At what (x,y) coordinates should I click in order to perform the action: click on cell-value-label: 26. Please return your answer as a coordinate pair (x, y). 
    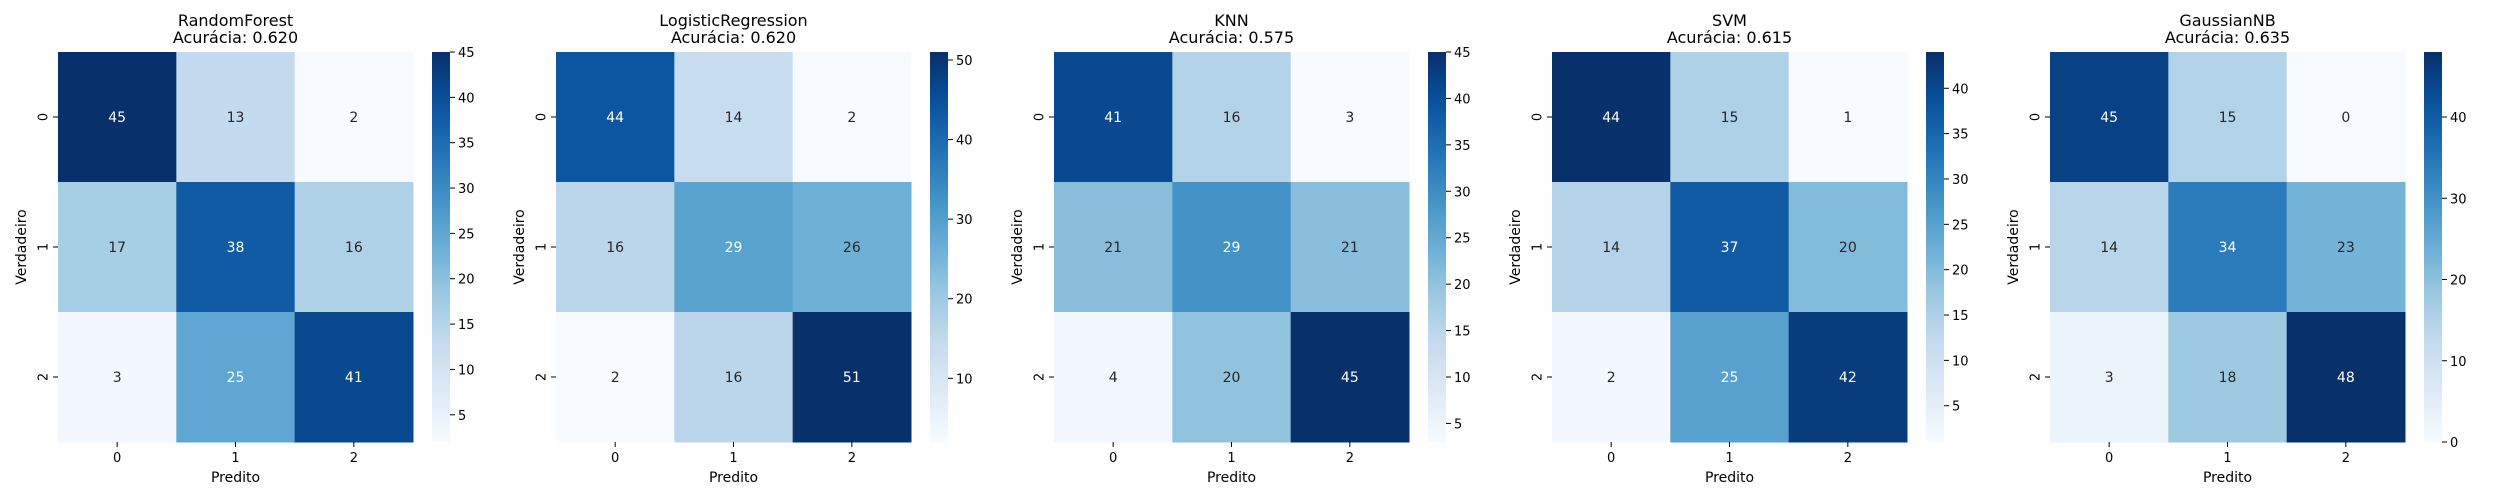
    Looking at the image, I should click on (852, 248).